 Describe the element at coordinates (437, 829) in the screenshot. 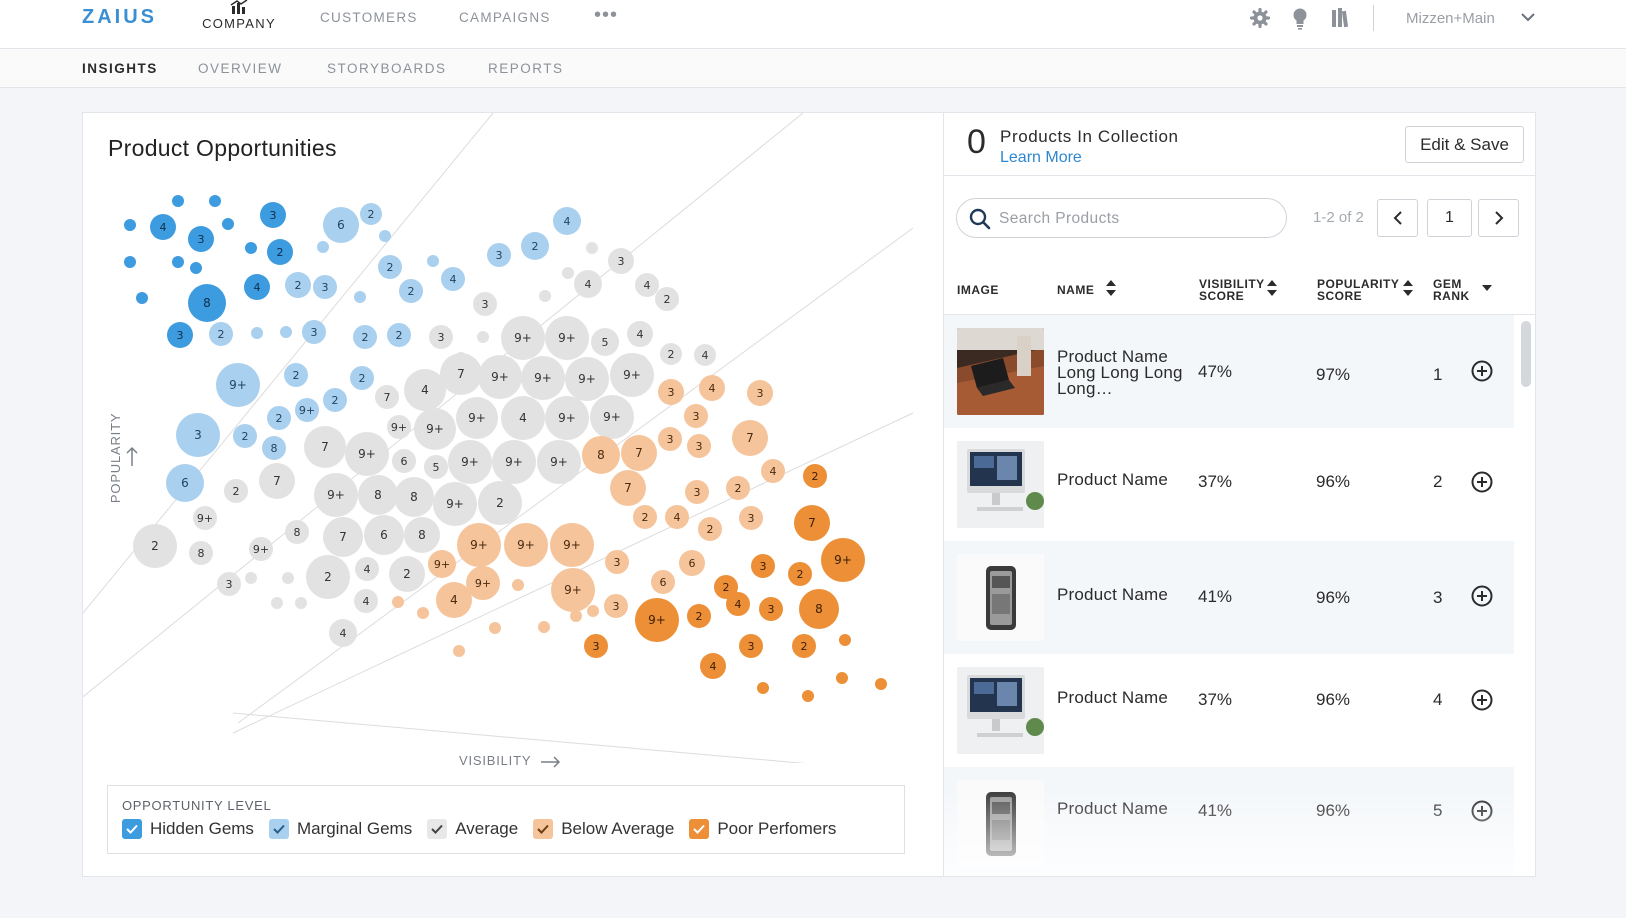

I see `checkbox-average` at that location.